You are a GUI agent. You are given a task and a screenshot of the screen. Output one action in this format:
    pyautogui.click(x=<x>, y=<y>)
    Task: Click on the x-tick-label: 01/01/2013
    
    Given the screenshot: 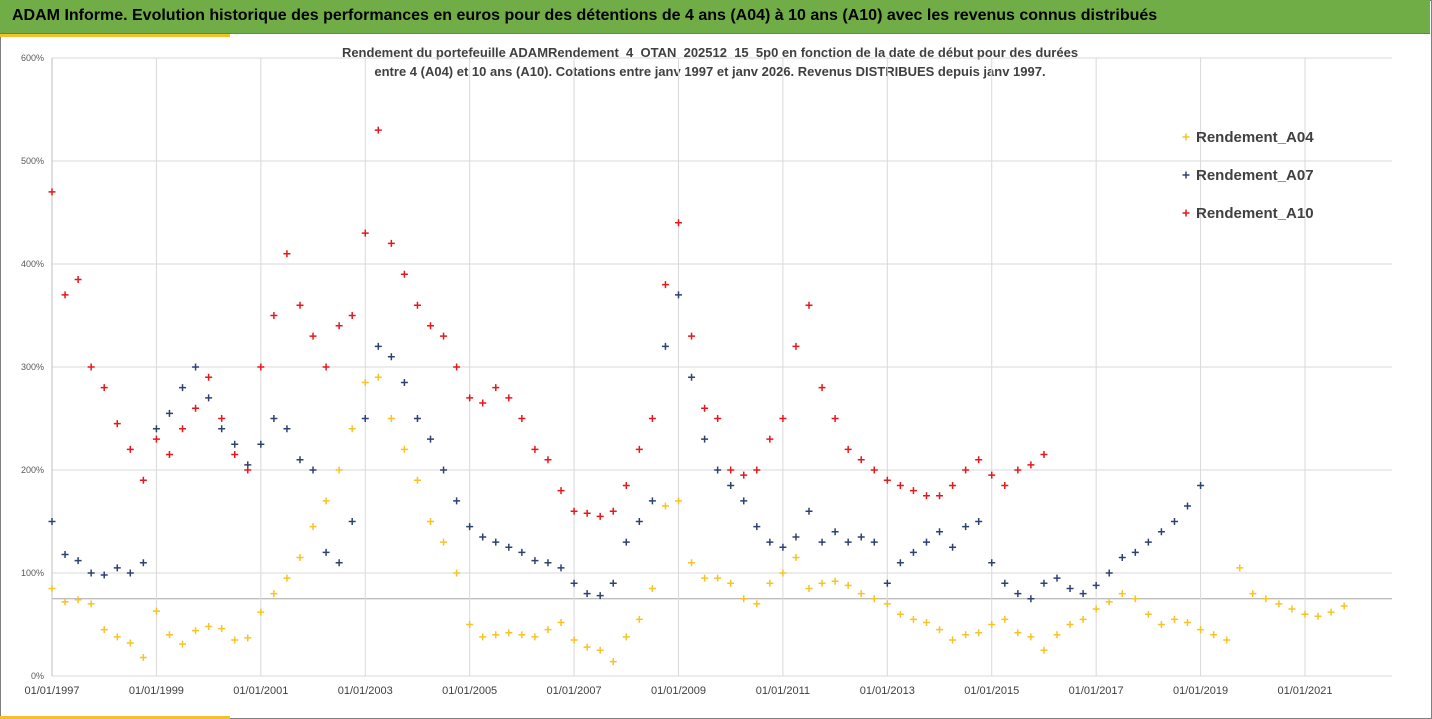 What is the action you would take?
    pyautogui.click(x=887, y=691)
    